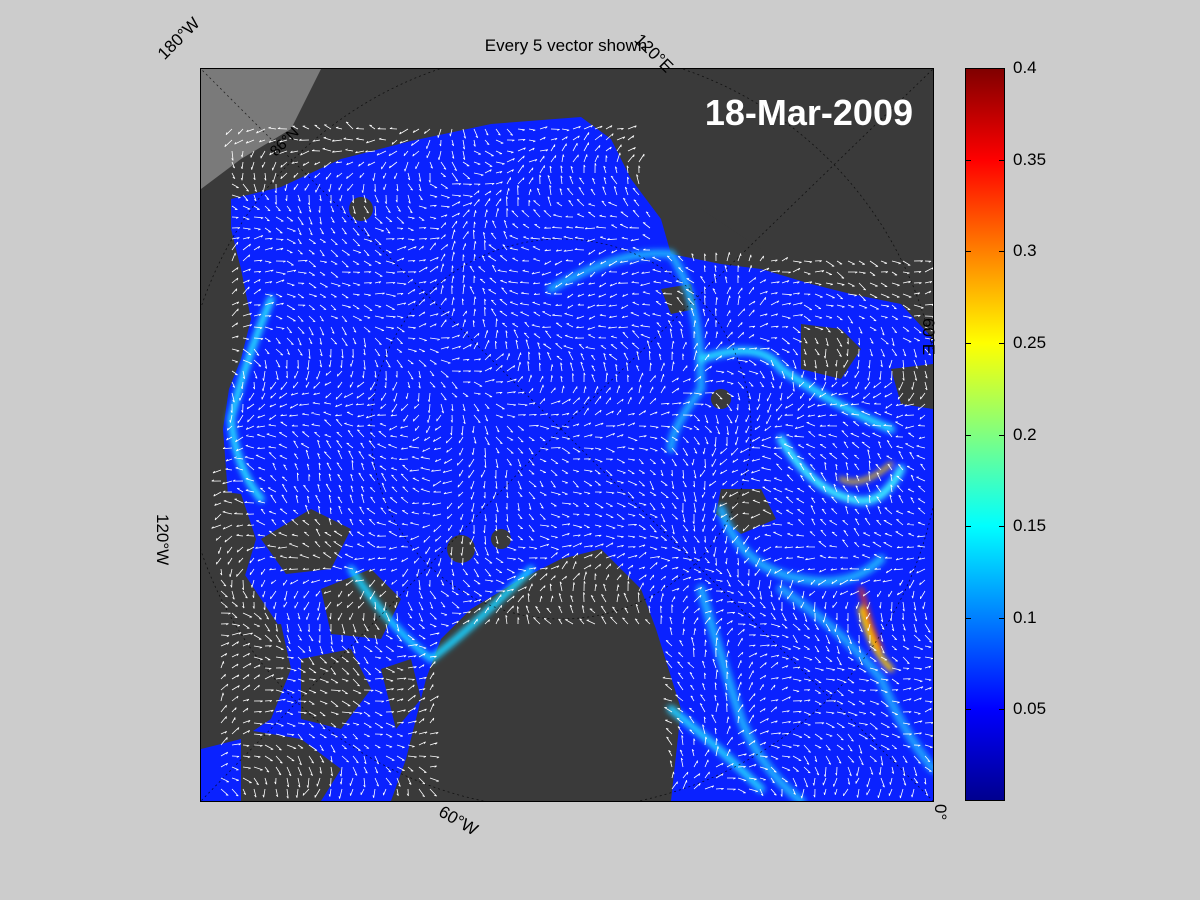 This screenshot has height=900, width=1200. What do you see at coordinates (1030, 709) in the screenshot?
I see `colorbar-tick-label: 0.05` at bounding box center [1030, 709].